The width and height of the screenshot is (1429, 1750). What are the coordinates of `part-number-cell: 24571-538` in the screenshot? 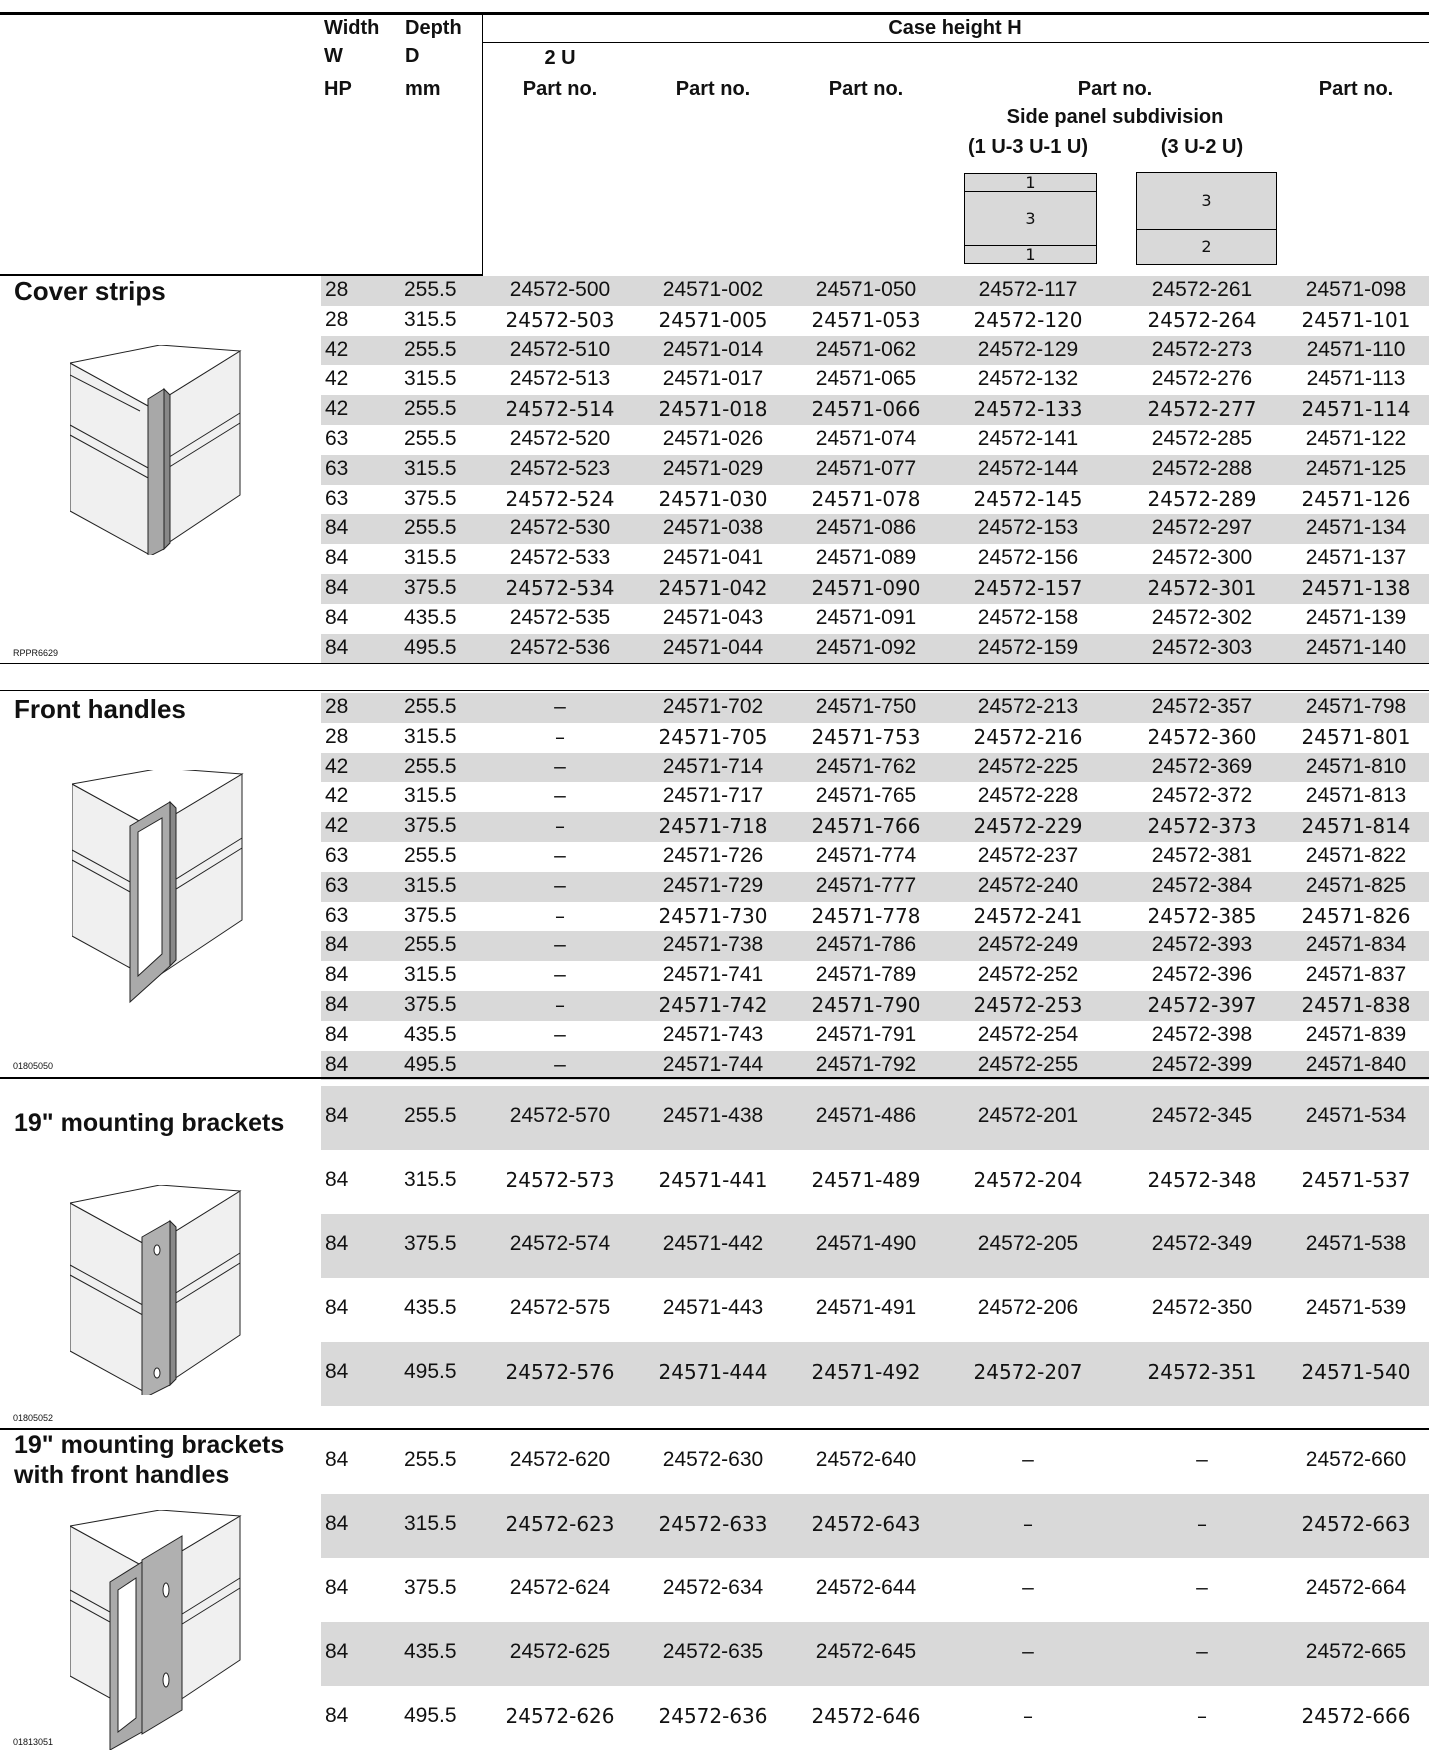 It's located at (1356, 1243).